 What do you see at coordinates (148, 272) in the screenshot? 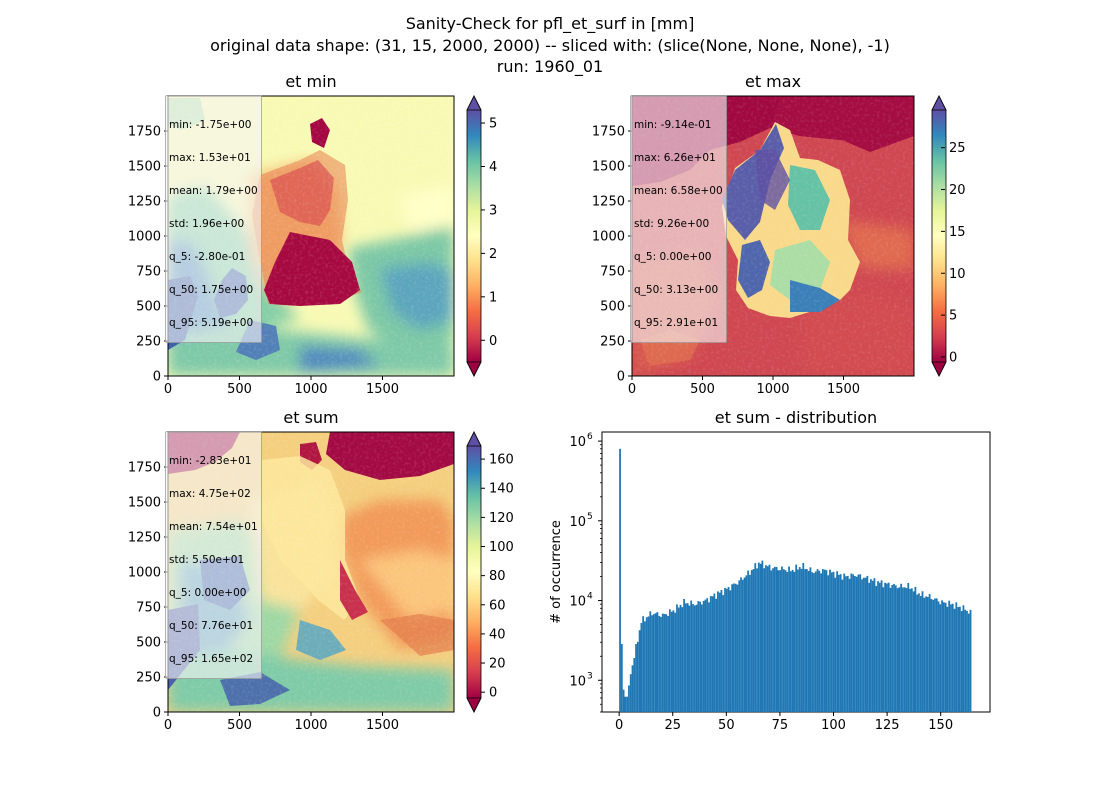
I see `et-min-ytick-label: 750` at bounding box center [148, 272].